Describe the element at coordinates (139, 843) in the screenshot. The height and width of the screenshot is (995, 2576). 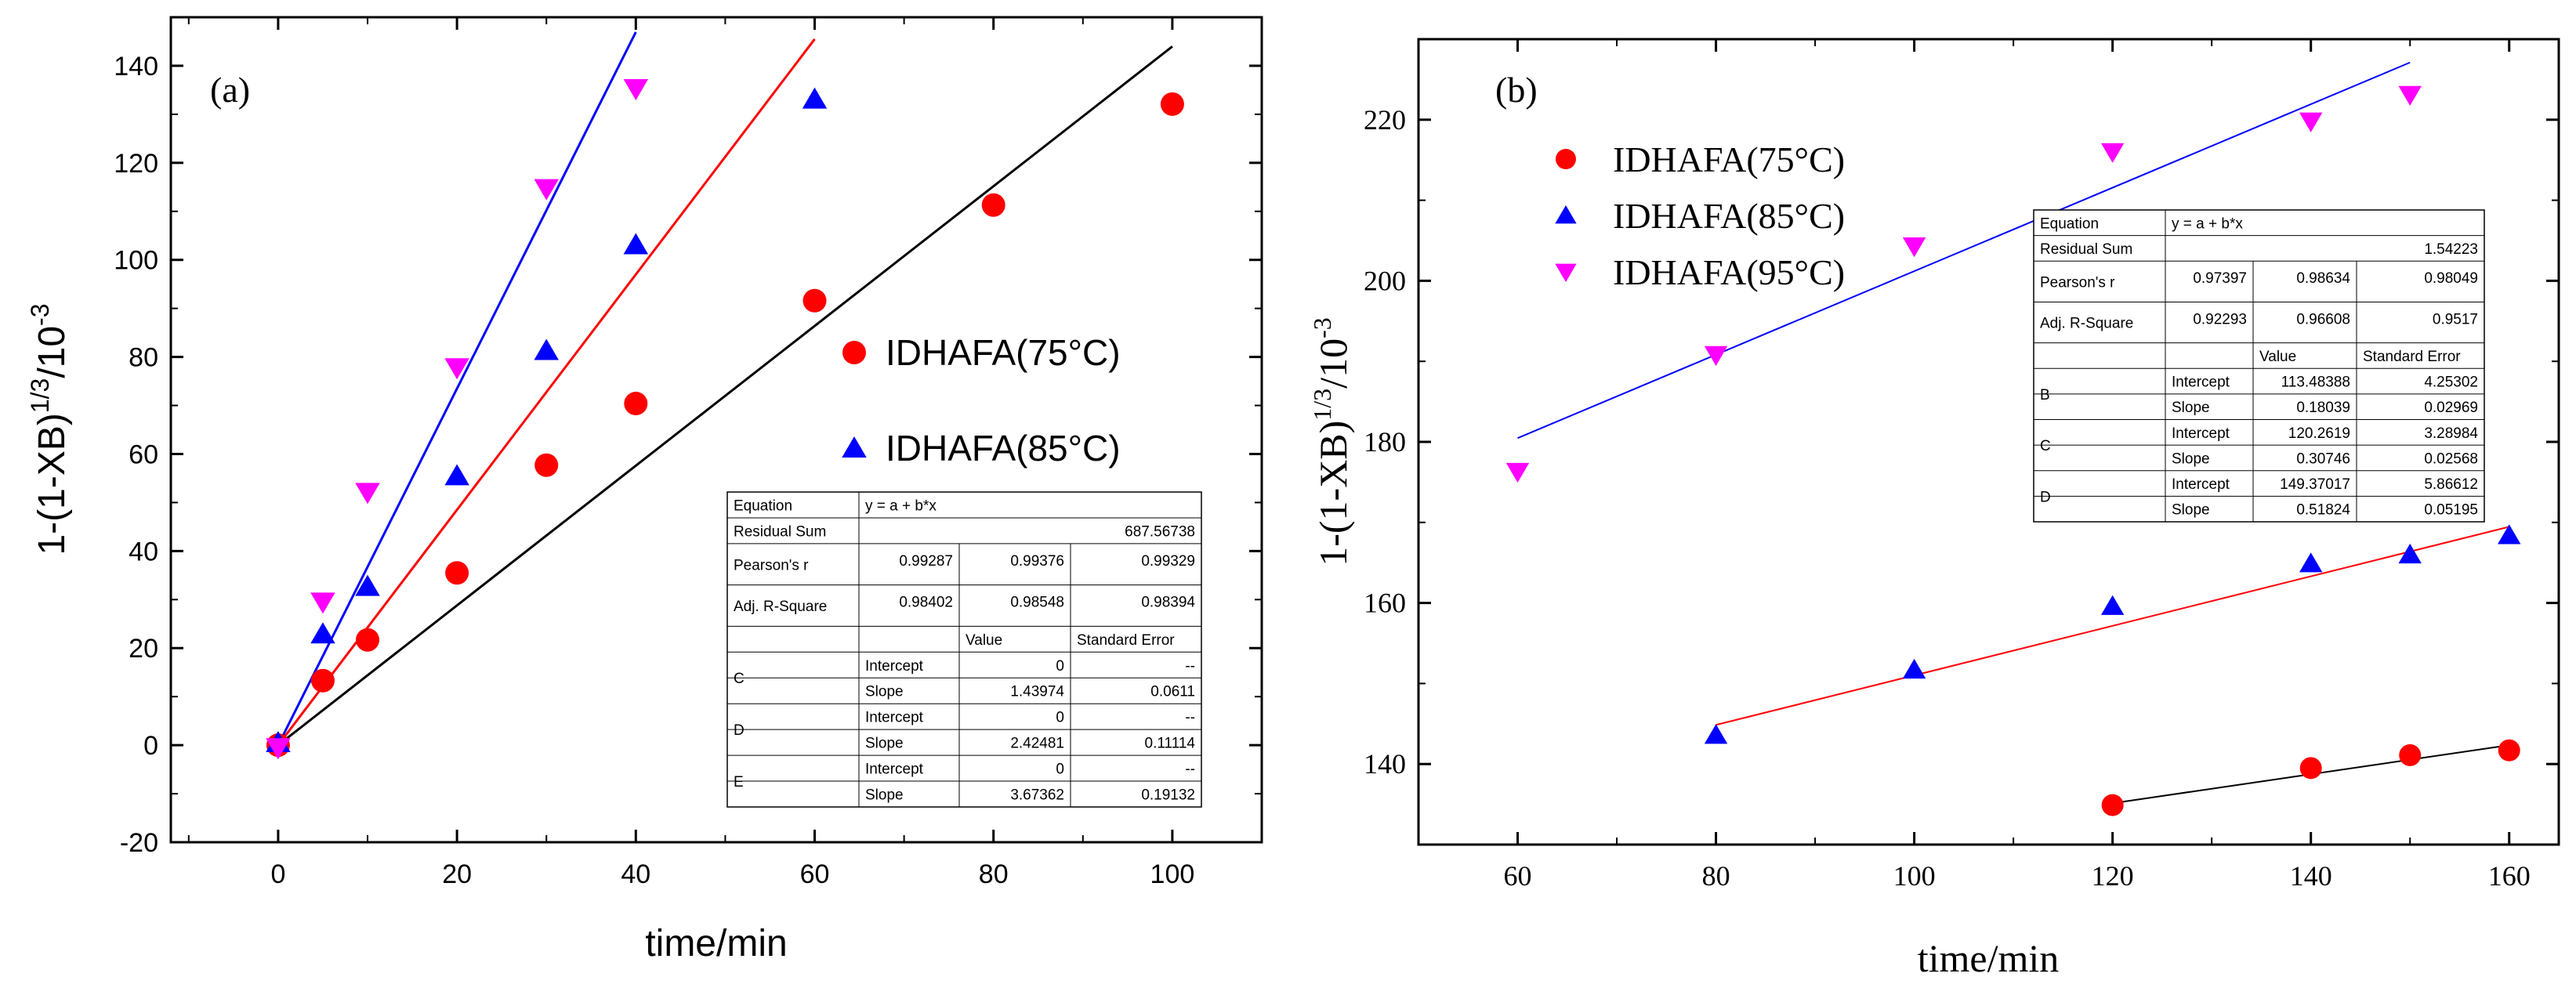
I see `y-tick-label: -20` at that location.